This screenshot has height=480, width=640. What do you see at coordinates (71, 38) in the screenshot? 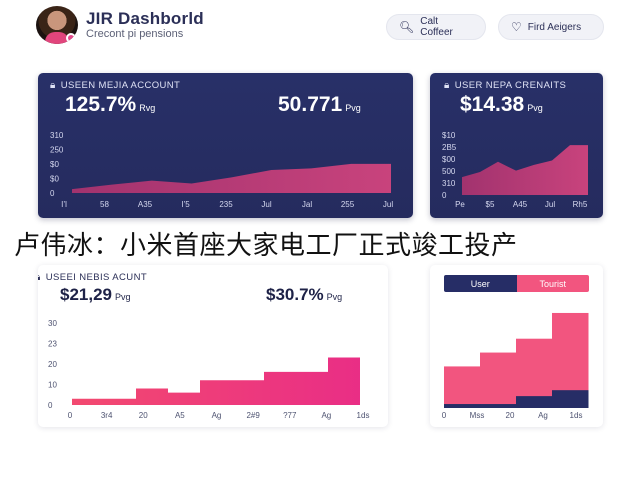
I see `status-badge` at bounding box center [71, 38].